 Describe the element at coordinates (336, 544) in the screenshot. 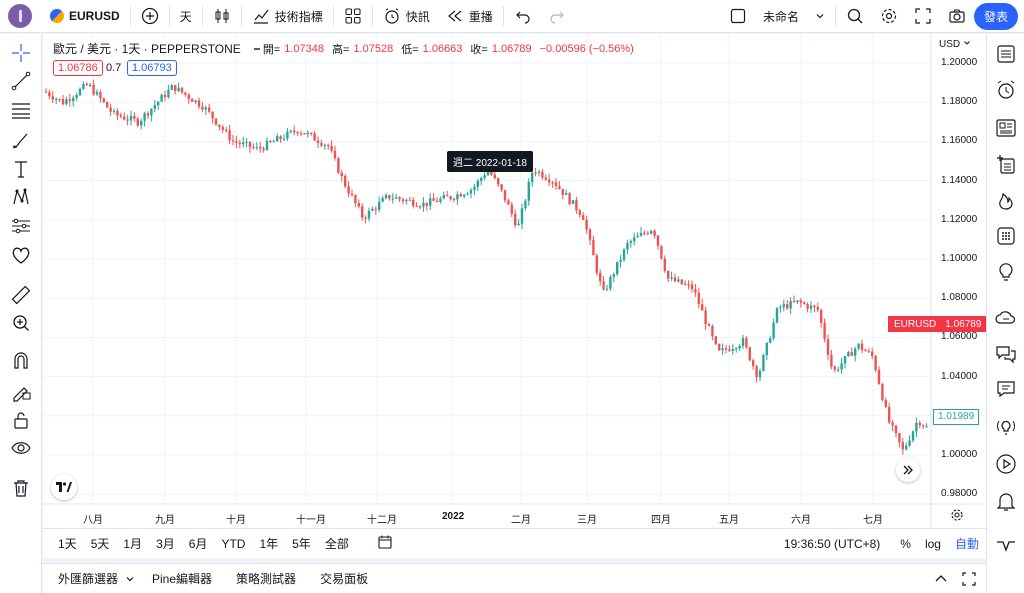

I see `range-button: 全部` at that location.